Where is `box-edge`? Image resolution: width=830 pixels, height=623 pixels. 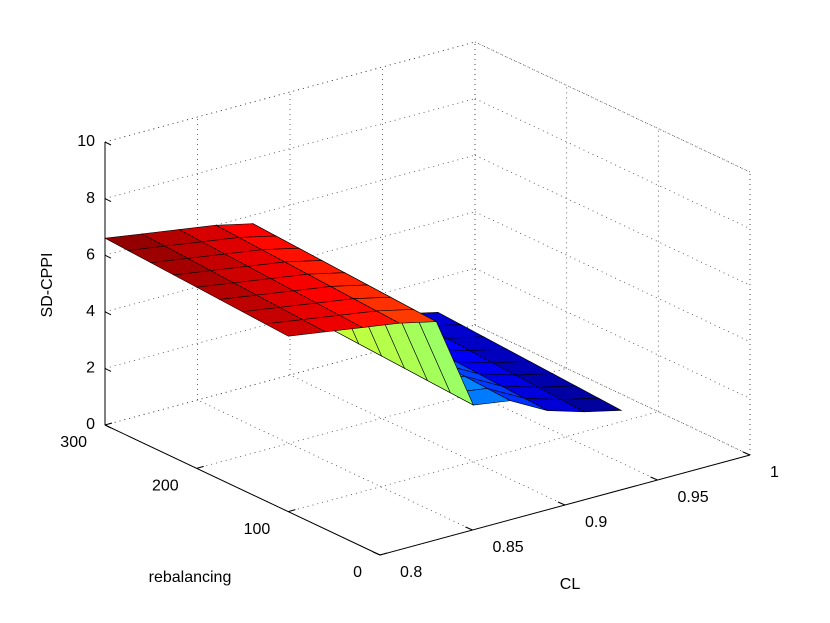
box-edge is located at coordinates (612, 107).